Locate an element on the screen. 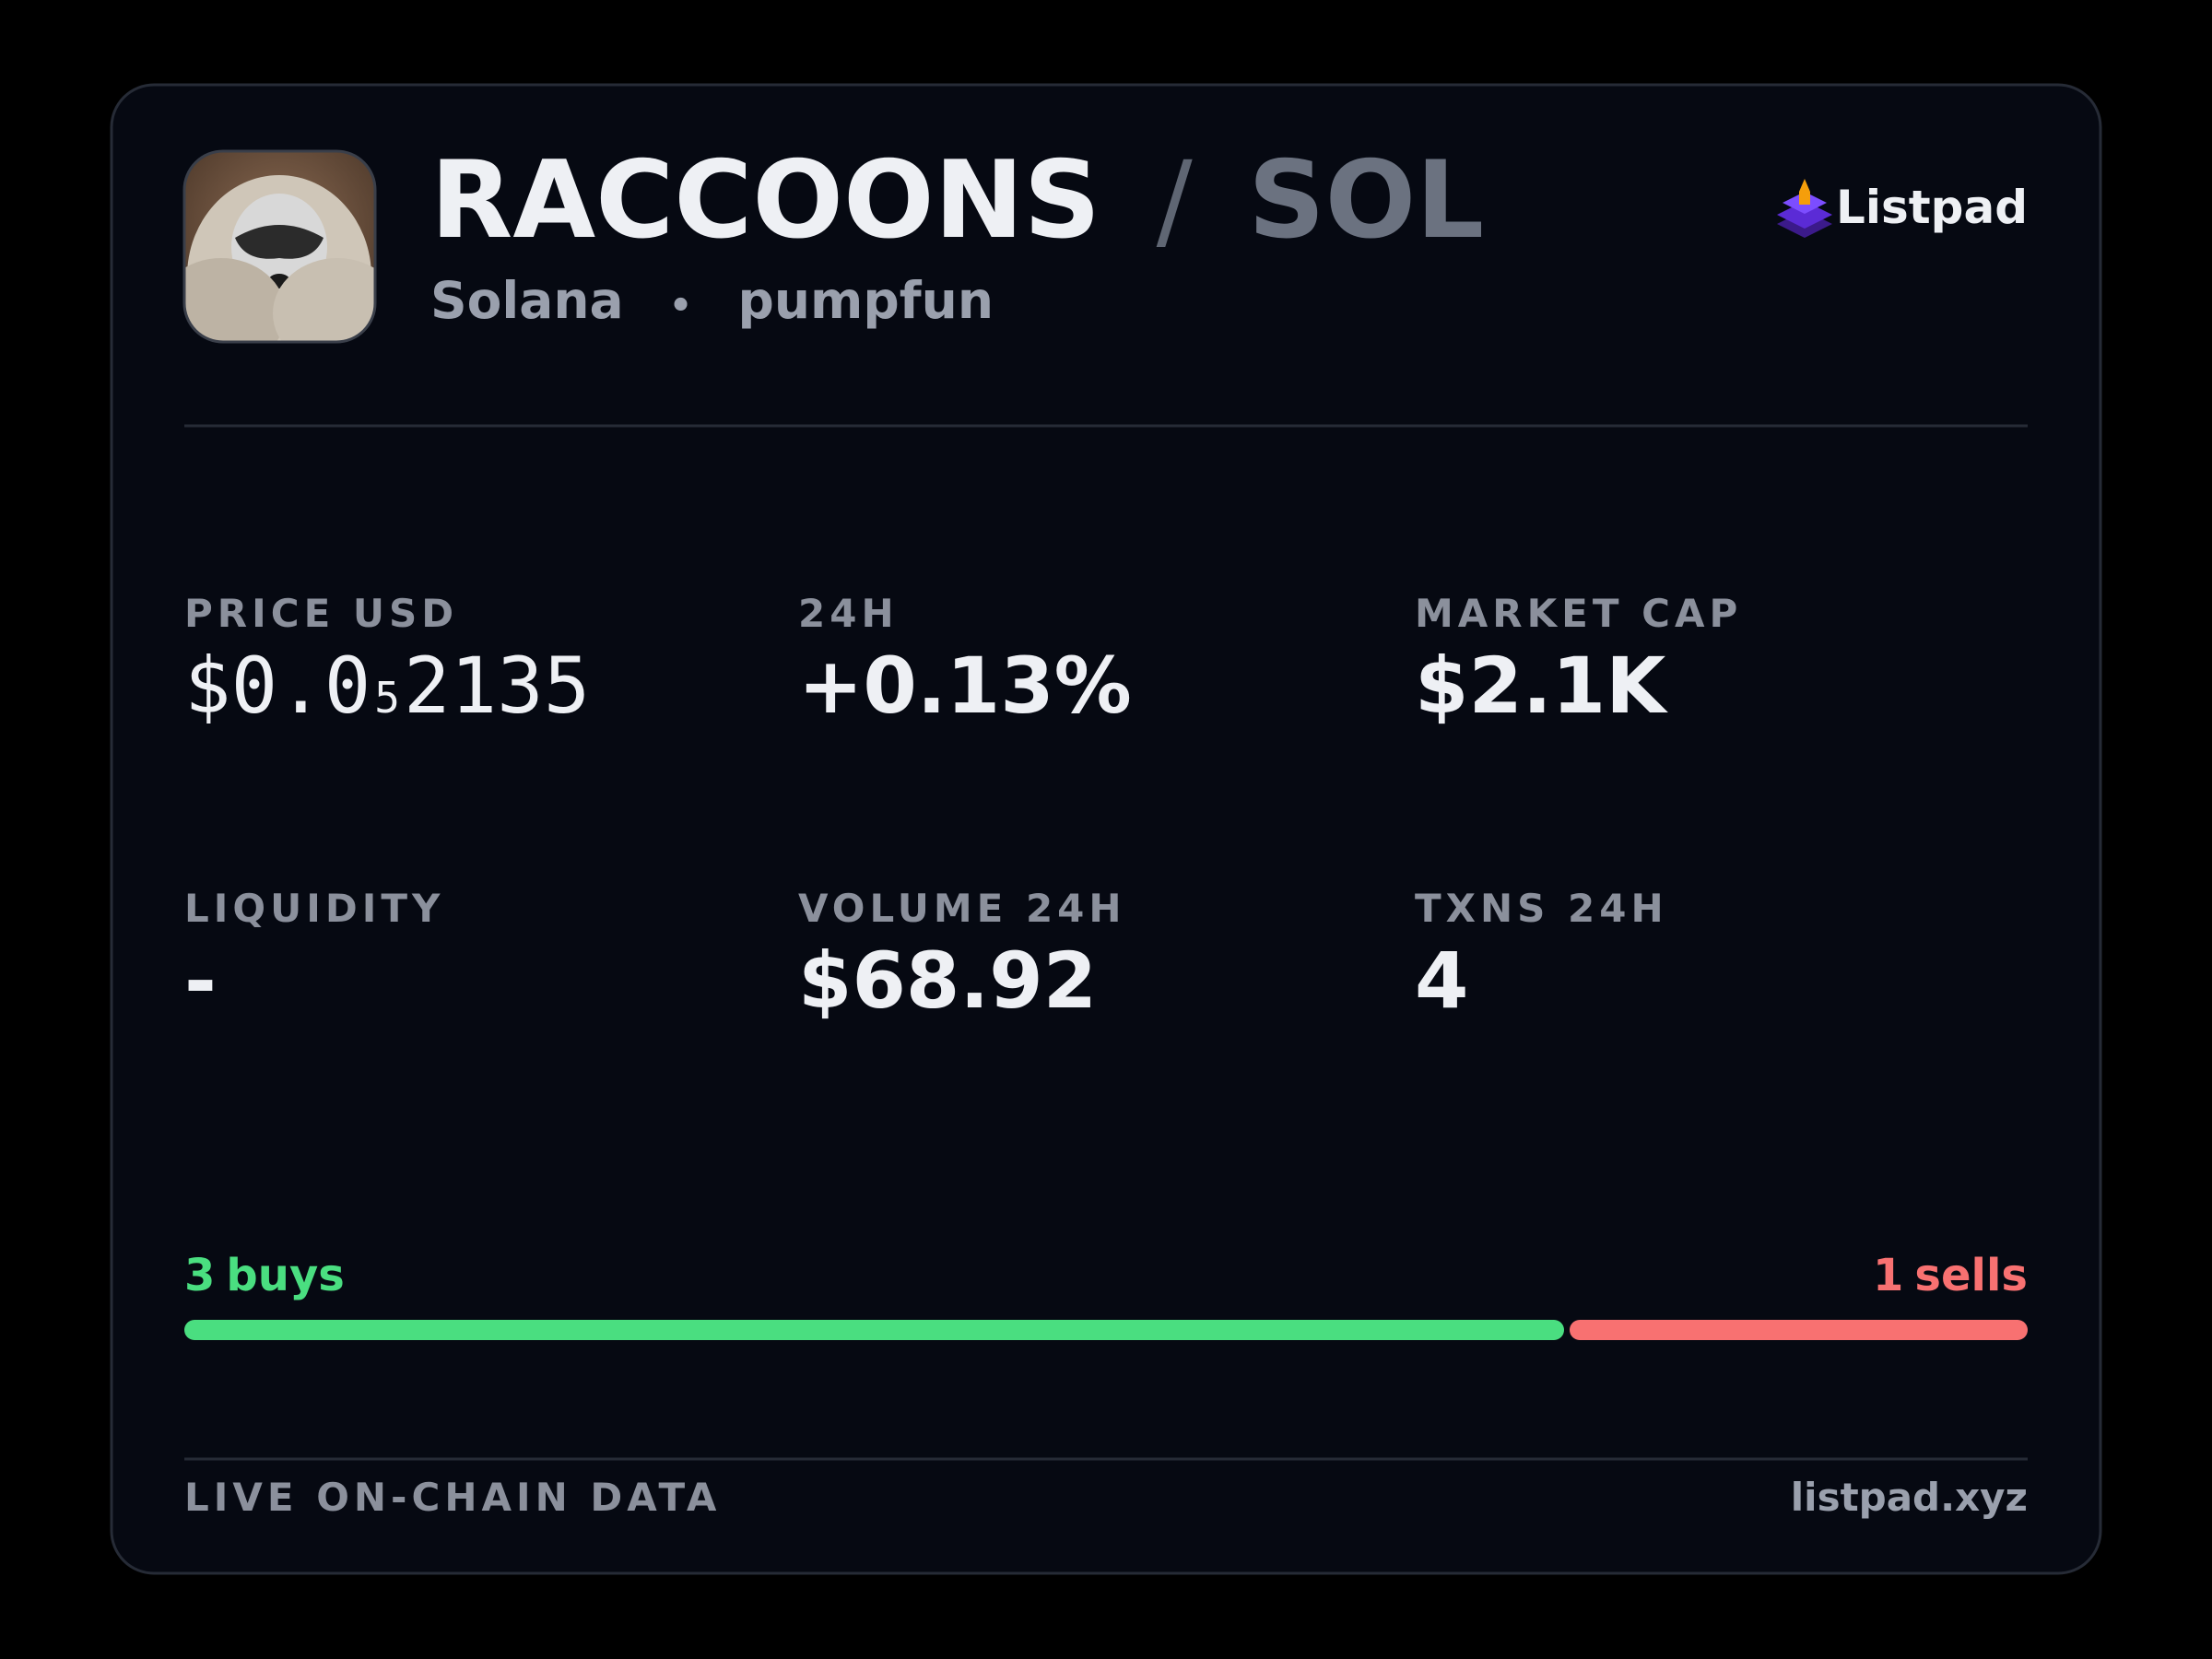 The image size is (2212, 1659). stat-label: MARKET CAP is located at coordinates (1578, 613).